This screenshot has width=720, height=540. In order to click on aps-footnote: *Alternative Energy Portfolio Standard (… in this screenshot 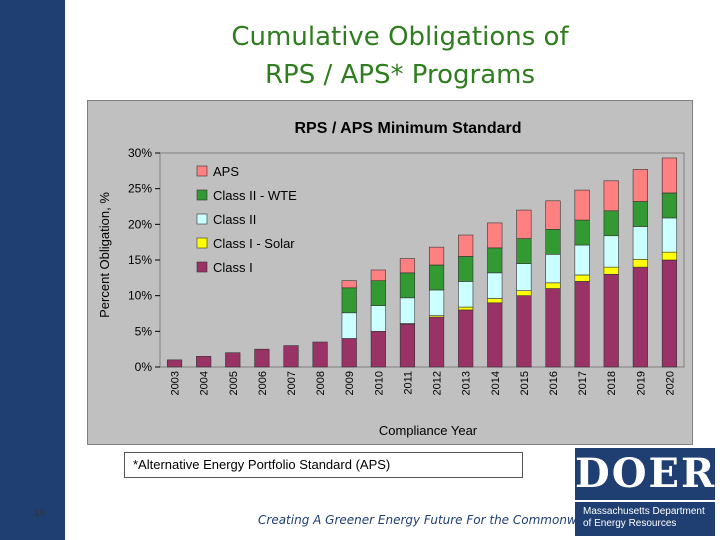, I will do `click(323, 465)`.